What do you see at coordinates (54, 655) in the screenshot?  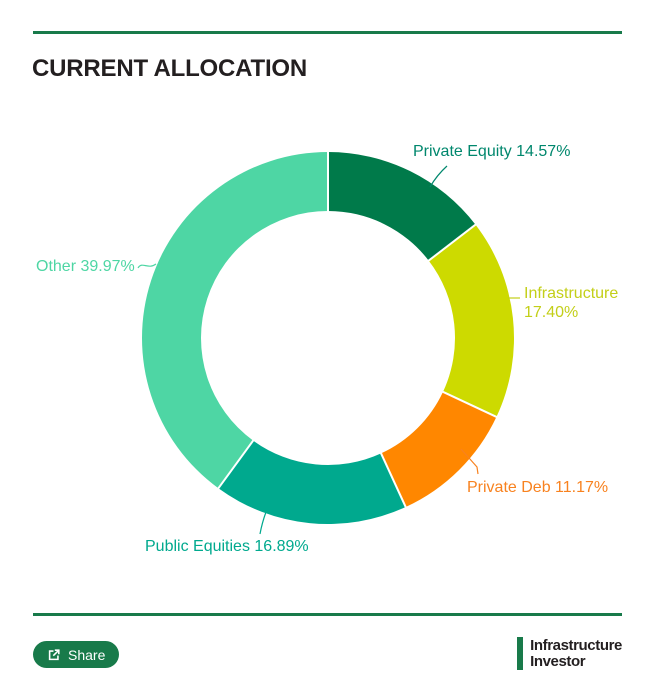 I see `share-icon` at bounding box center [54, 655].